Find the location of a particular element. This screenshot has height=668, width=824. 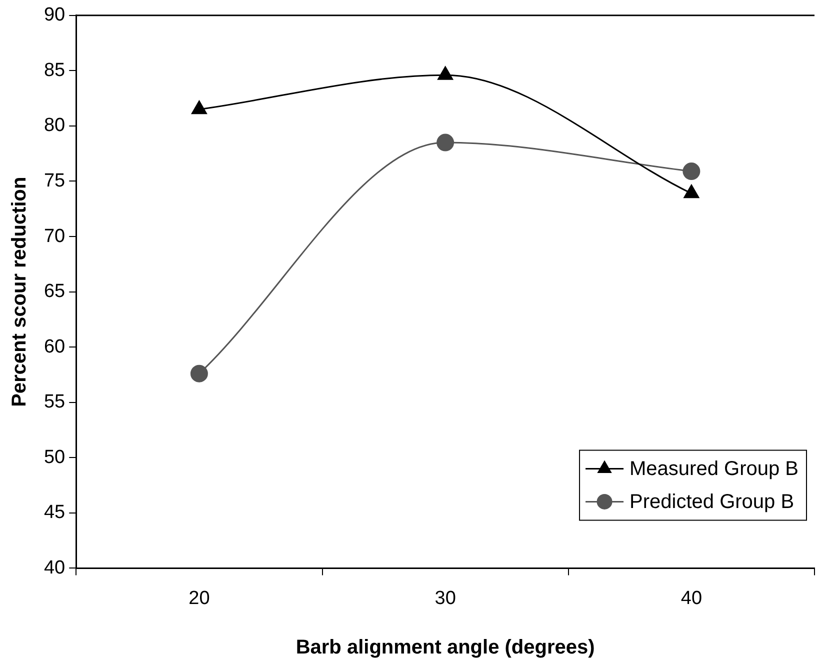

y-tick-label: 65 is located at coordinates (55, 291).